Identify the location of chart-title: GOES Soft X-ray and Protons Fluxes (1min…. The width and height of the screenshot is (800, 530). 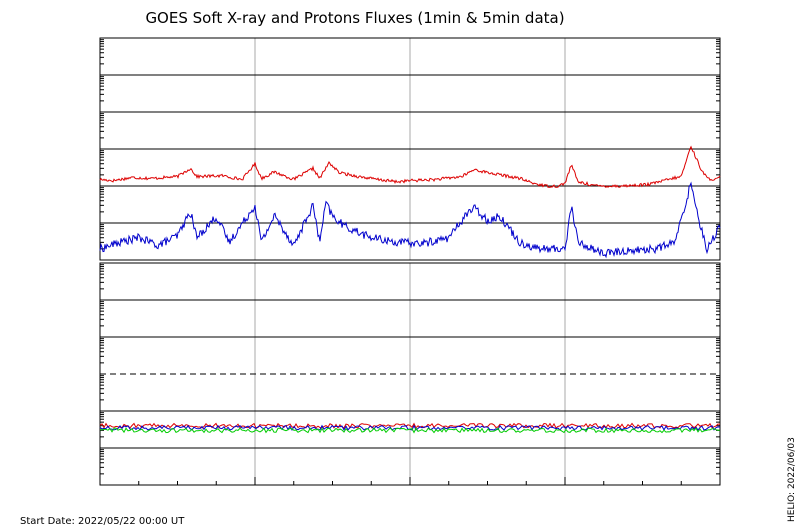
(354, 18).